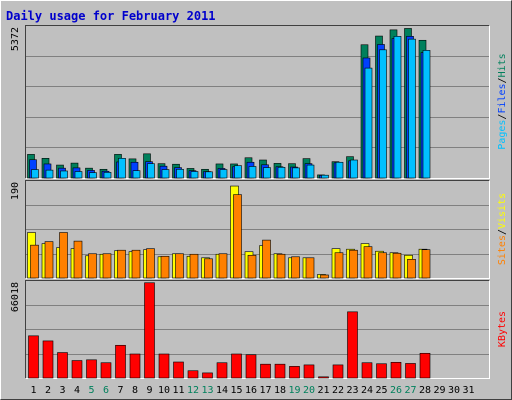  Describe the element at coordinates (381, 390) in the screenshot. I see `x-tick-label: 25` at that location.